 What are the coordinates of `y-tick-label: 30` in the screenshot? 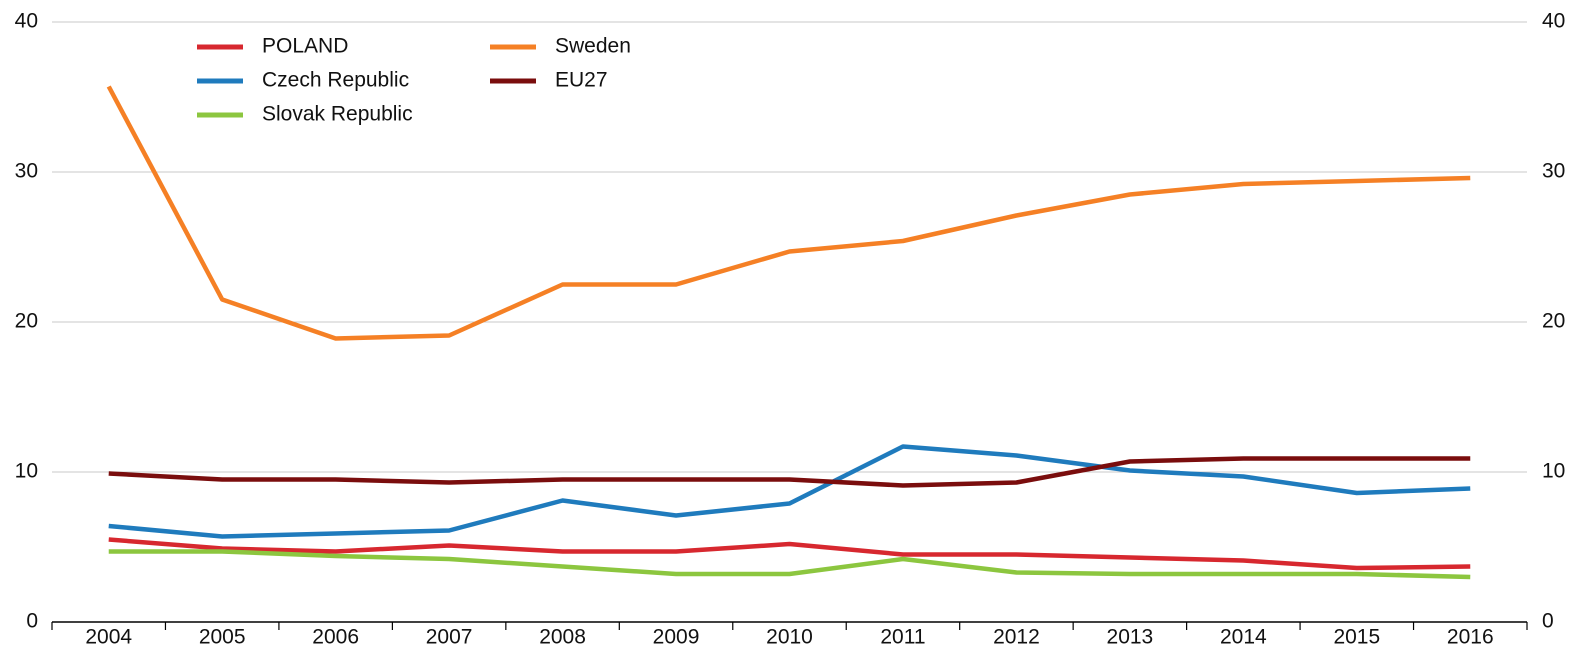 It's located at (26, 171).